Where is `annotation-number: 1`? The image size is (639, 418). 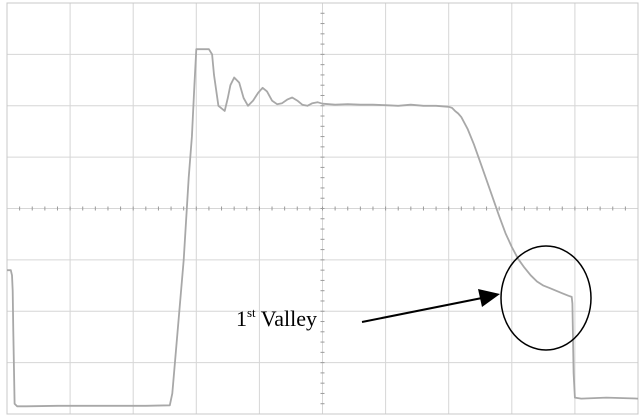 annotation-number: 1 is located at coordinates (241, 318).